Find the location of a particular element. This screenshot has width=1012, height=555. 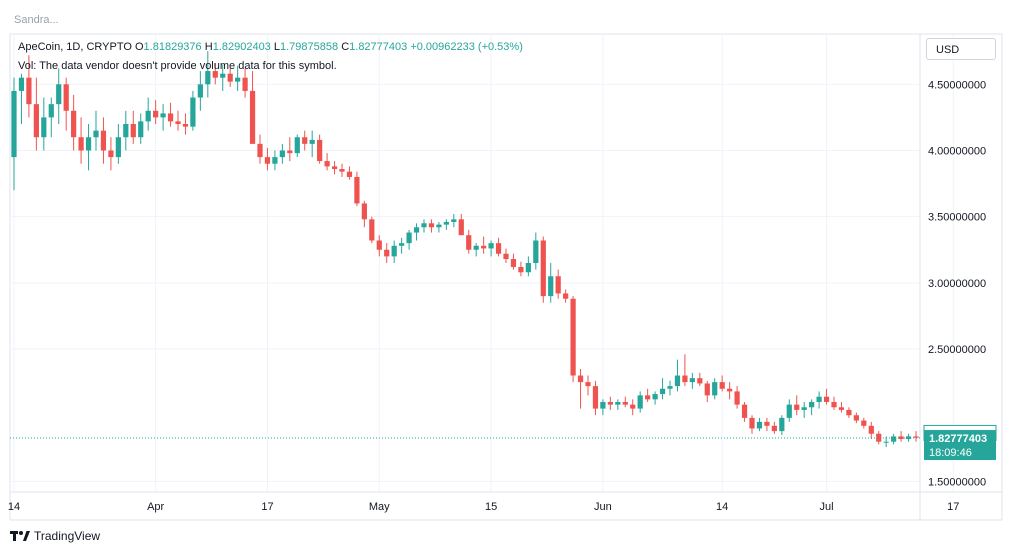

close-label: C is located at coordinates (345, 47).